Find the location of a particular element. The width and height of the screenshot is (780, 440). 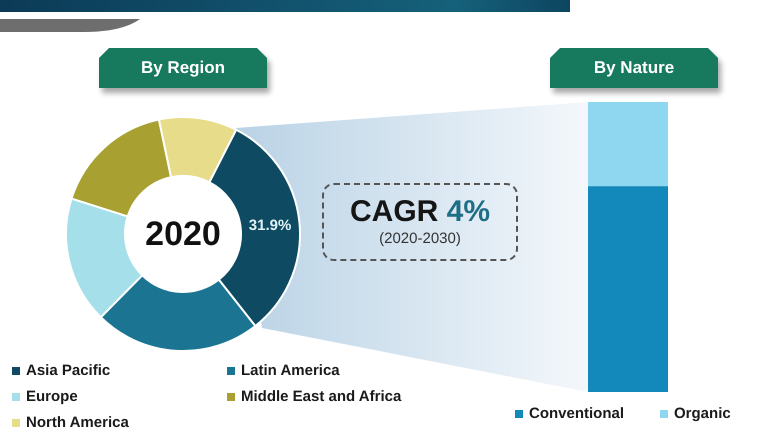

text: CAGR 4% is located at coordinates (420, 211).